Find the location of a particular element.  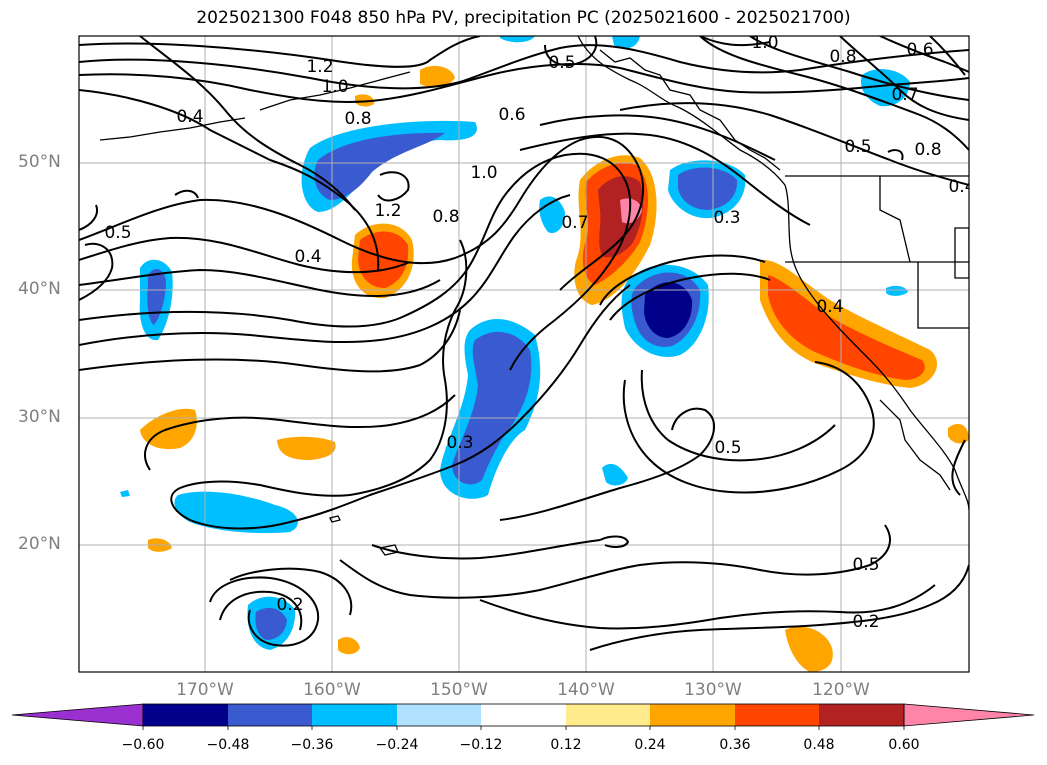

lat-label-40n: 40°N is located at coordinates (39, 289).